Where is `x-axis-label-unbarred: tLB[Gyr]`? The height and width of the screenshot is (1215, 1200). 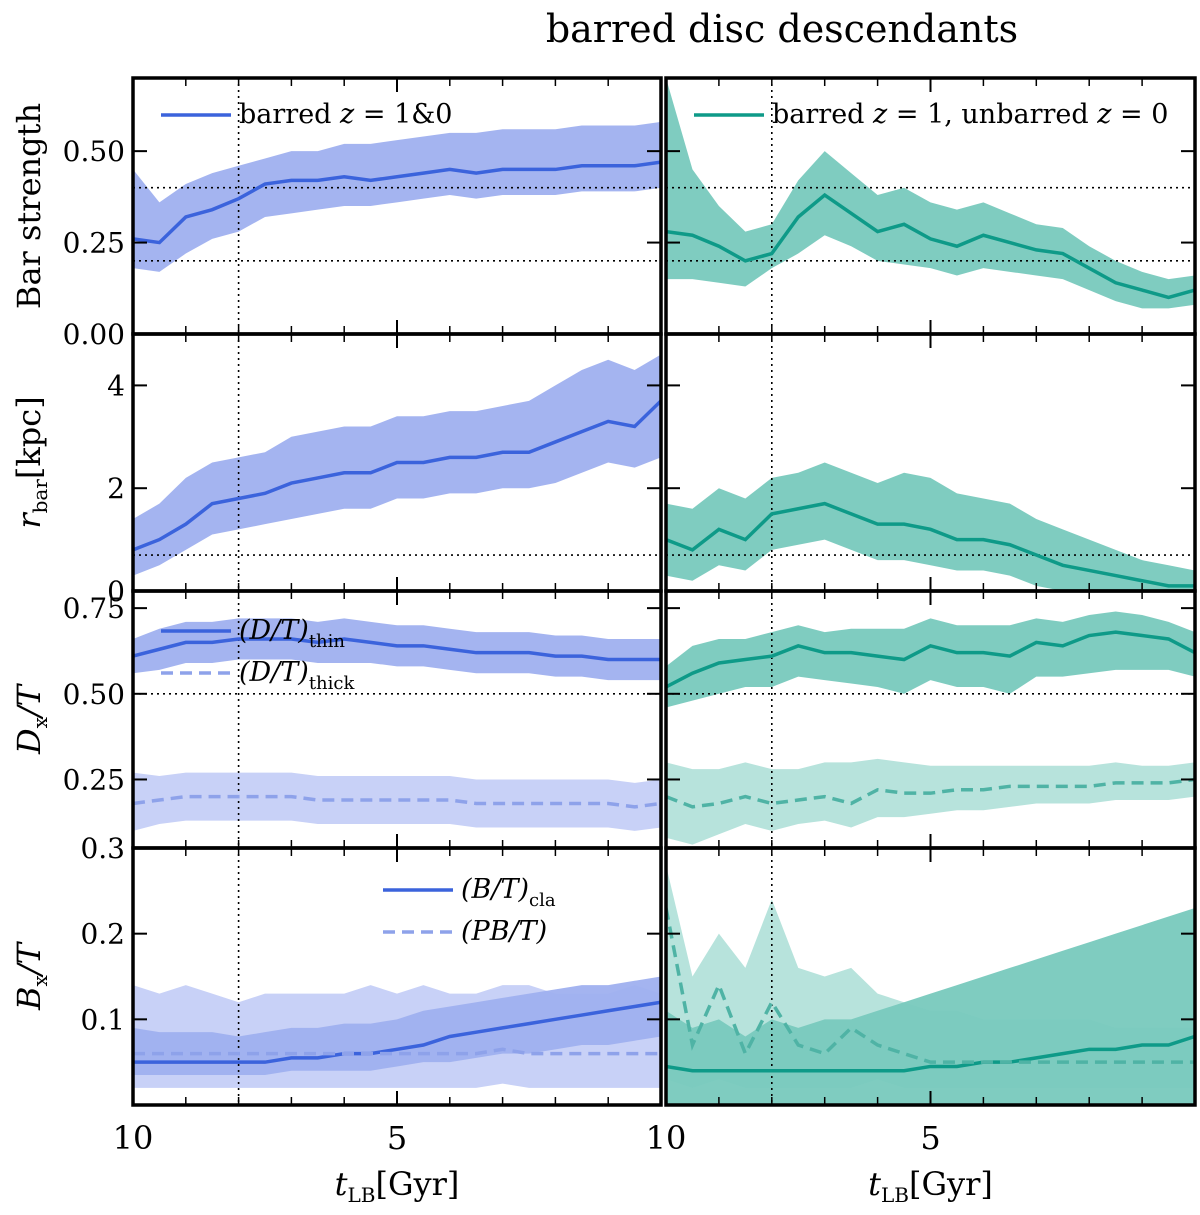
x-axis-label-unbarred: tLB[Gyr] is located at coordinates (930, 1186).